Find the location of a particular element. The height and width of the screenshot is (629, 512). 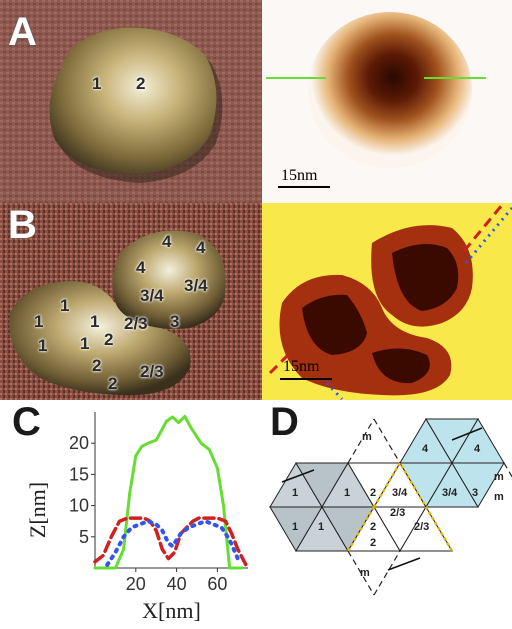

scalebar-b-label: 15nm is located at coordinates (301, 366).